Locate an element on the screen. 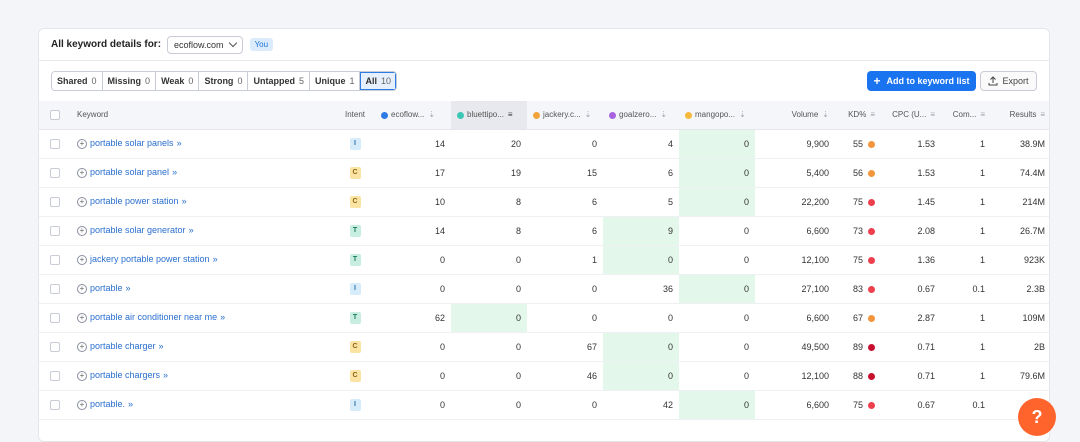 This screenshot has width=1080, height=442. competitor-position-cell: 14 is located at coordinates (413, 231).